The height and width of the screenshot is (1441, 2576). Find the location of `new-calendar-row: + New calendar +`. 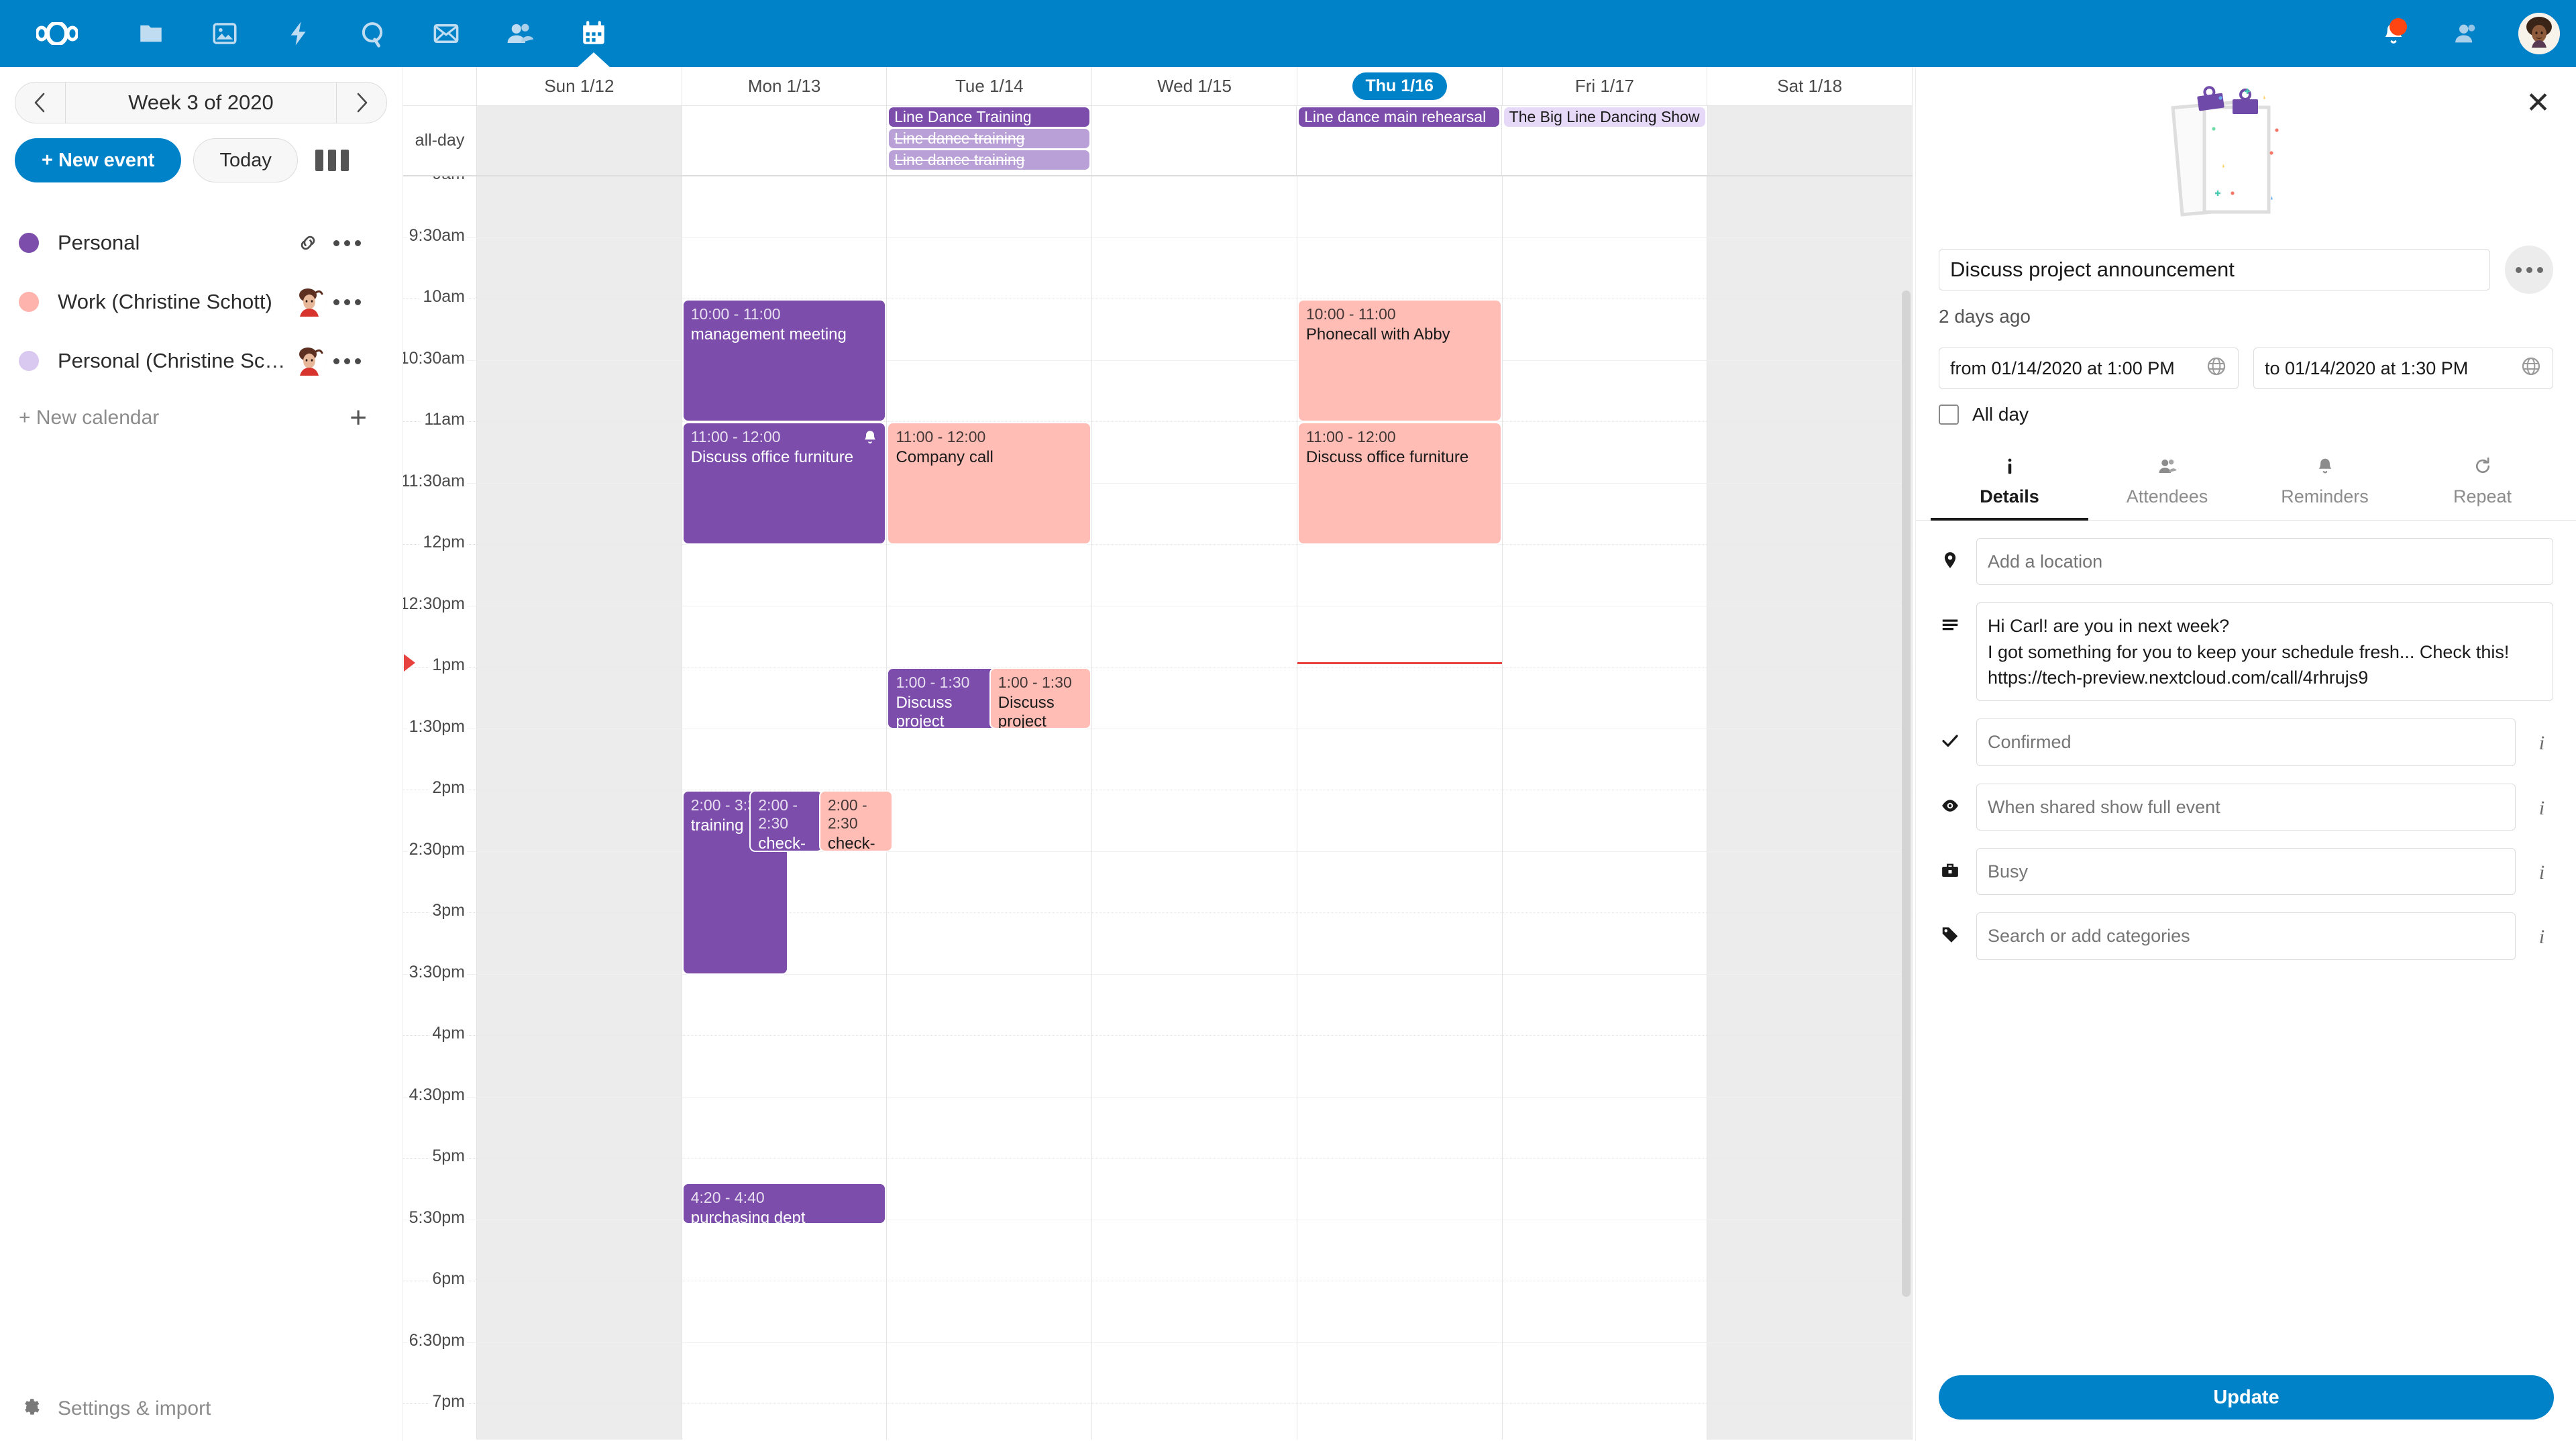

new-calendar-row: + New calendar + is located at coordinates (201, 417).